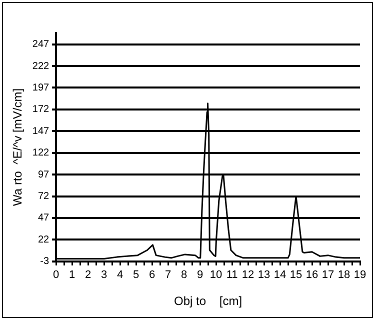 The image size is (377, 322). I want to click on x-tick-label: 11, so click(232, 275).